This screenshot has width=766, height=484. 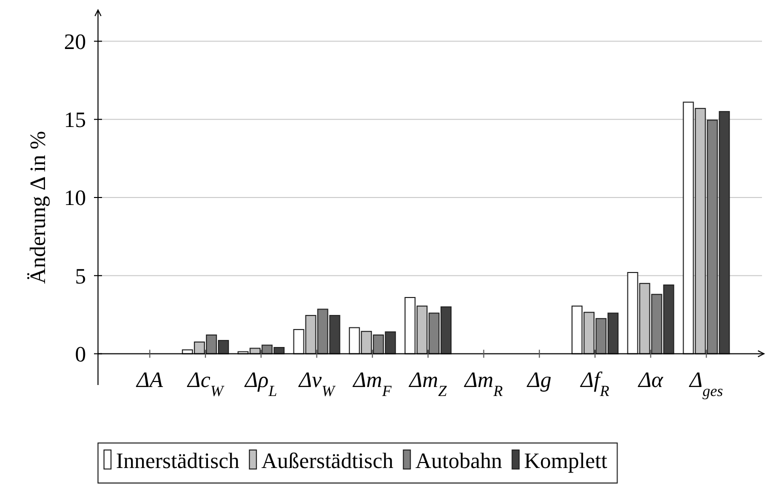 I want to click on x-tick-label: Δm$_{R}$, so click(x=484, y=383).